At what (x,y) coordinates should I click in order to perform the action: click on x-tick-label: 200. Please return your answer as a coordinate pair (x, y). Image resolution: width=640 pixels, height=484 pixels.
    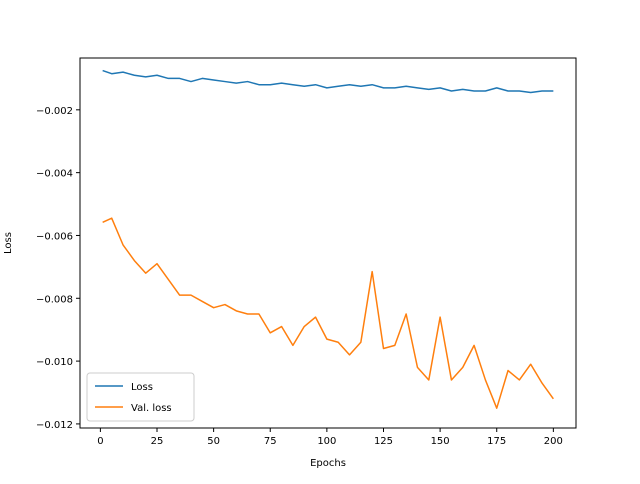
    Looking at the image, I should click on (553, 441).